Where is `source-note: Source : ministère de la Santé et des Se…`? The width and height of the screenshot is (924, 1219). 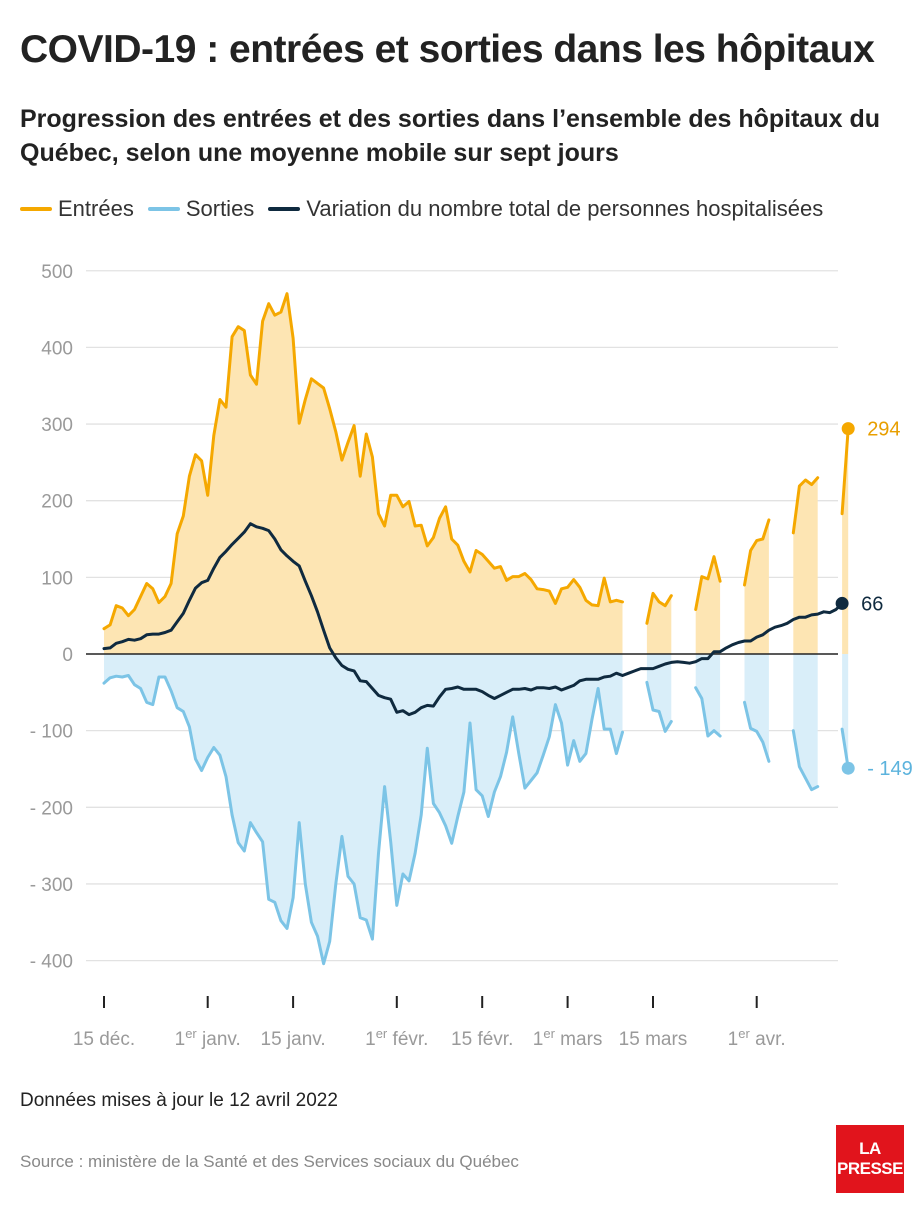
source-note: Source : ministère de la Santé et des Se… is located at coordinates (269, 1161).